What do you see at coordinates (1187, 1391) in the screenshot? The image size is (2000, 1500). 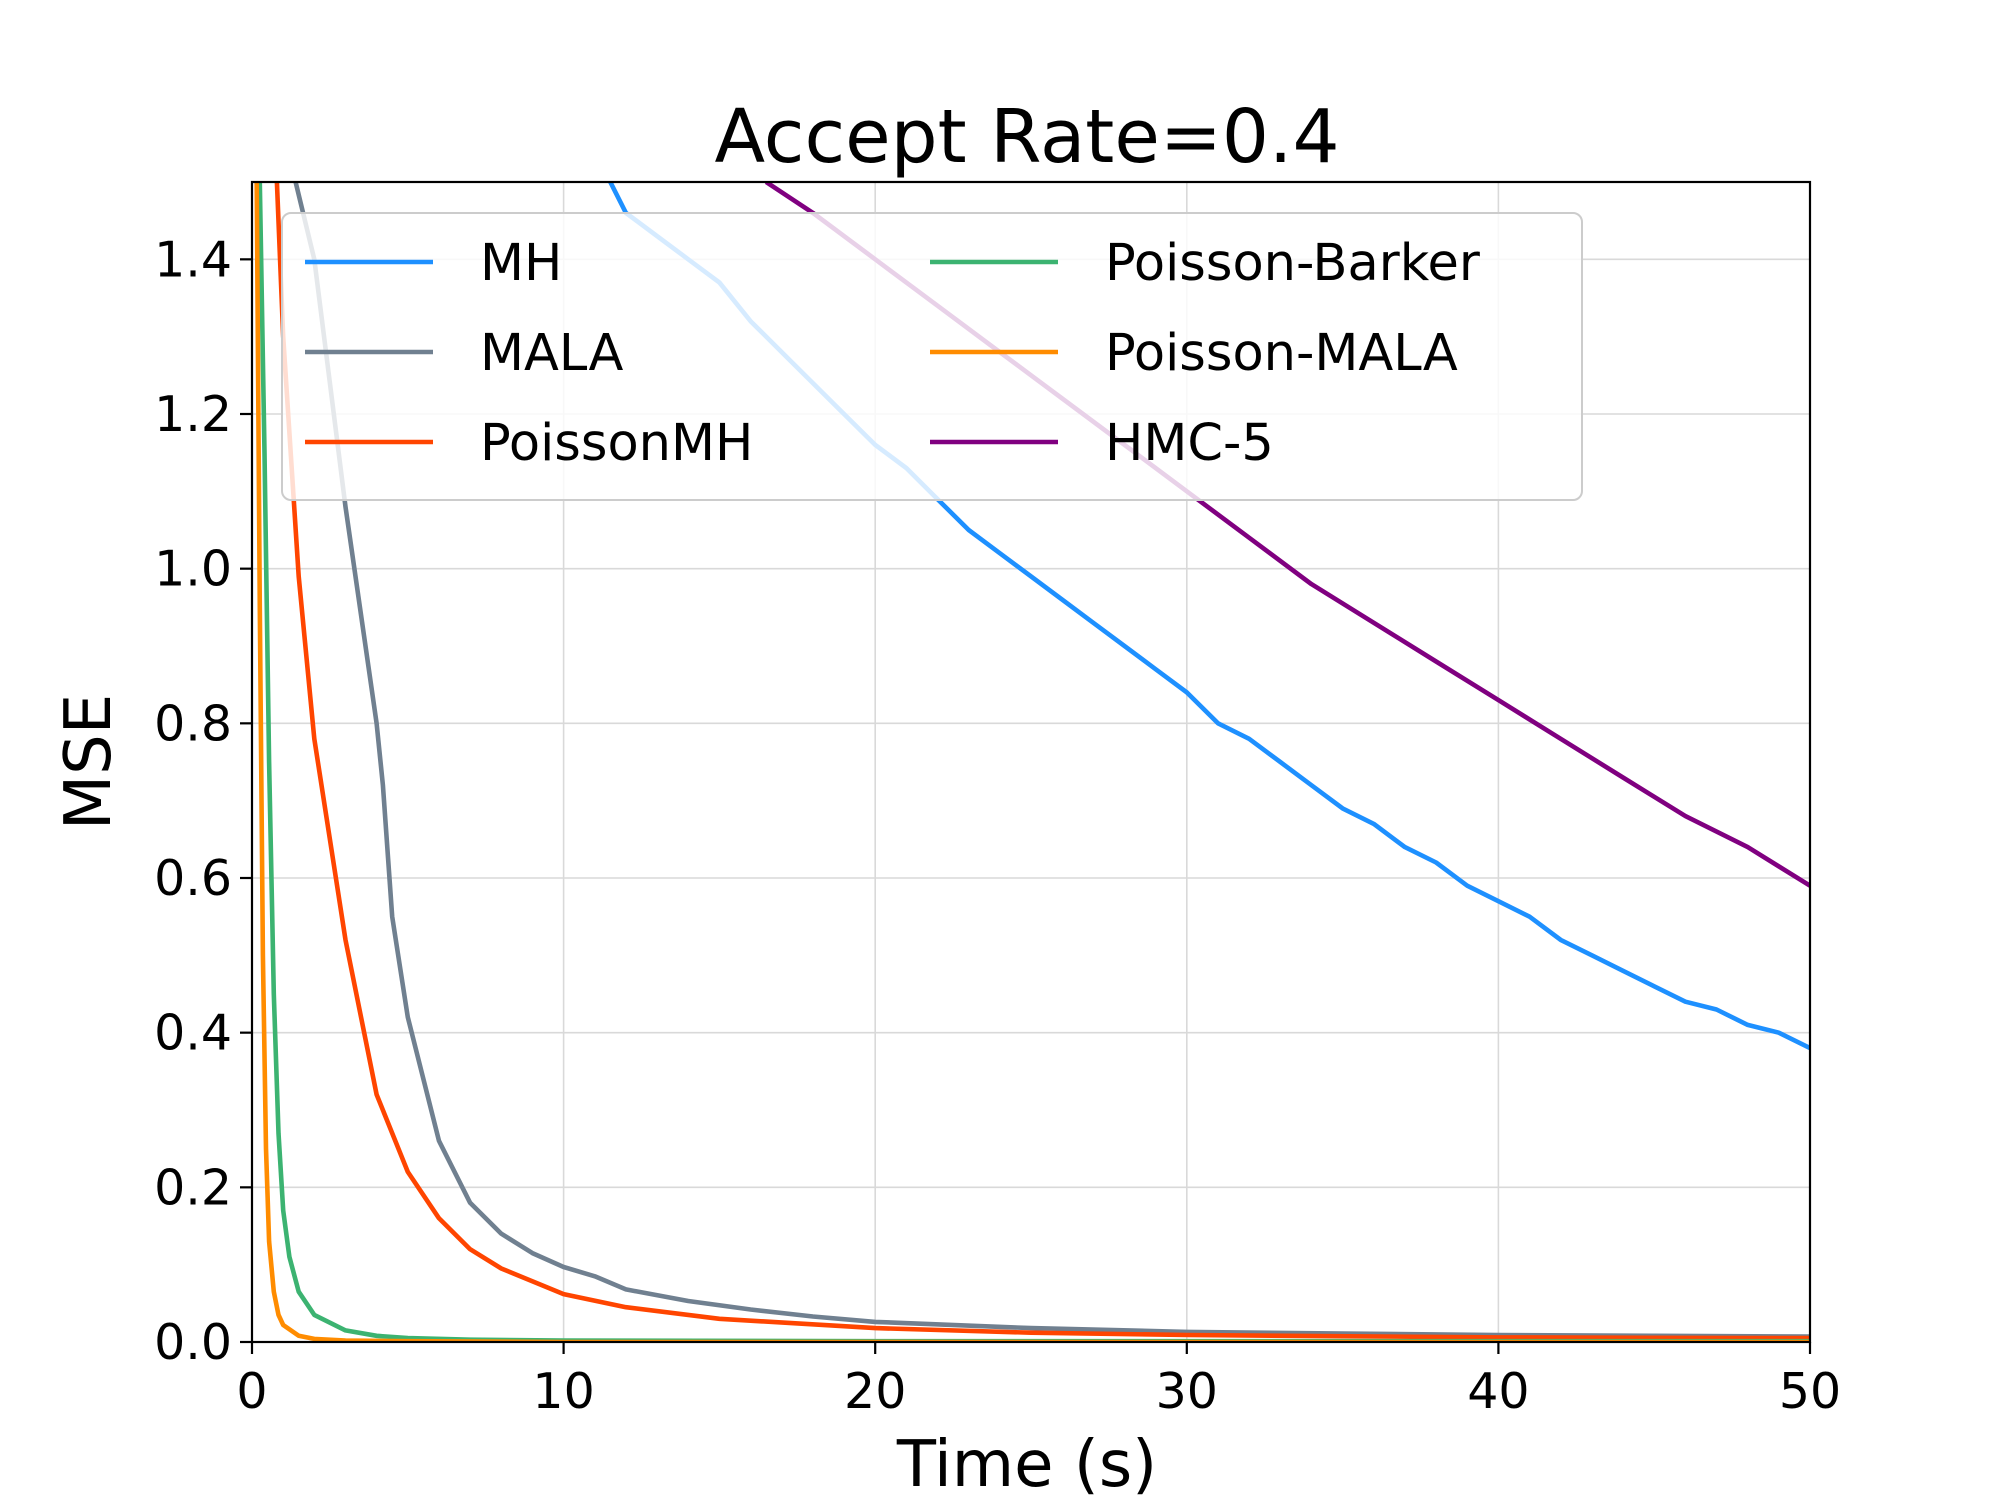 I see `x-tick-label: 30` at bounding box center [1187, 1391].